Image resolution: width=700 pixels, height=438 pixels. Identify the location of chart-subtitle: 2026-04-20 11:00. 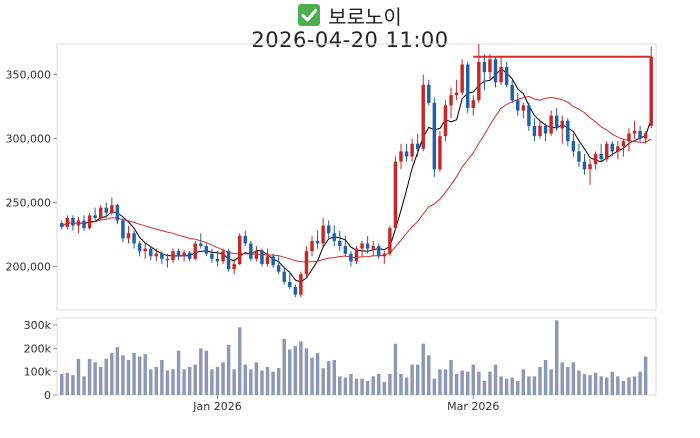
(350, 40).